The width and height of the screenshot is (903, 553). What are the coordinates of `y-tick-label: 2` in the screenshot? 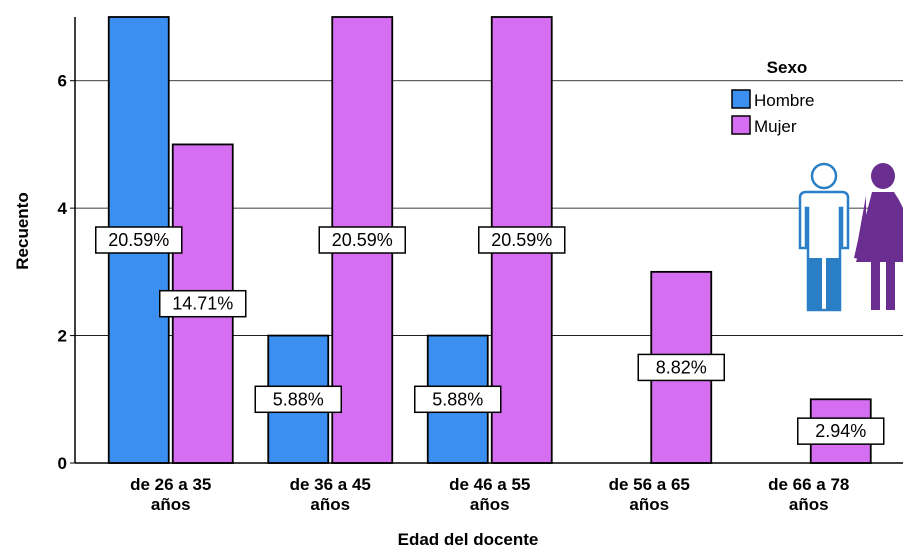 It's located at (62, 336).